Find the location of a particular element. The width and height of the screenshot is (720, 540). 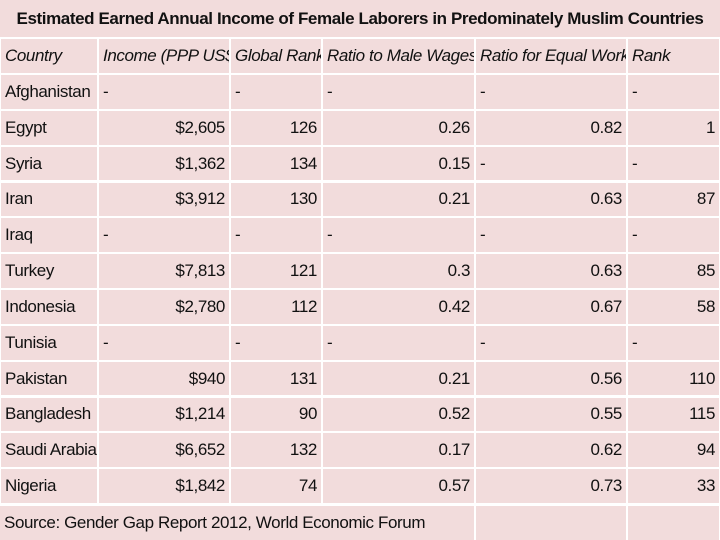

data-cell: 0.56 is located at coordinates (551, 378).